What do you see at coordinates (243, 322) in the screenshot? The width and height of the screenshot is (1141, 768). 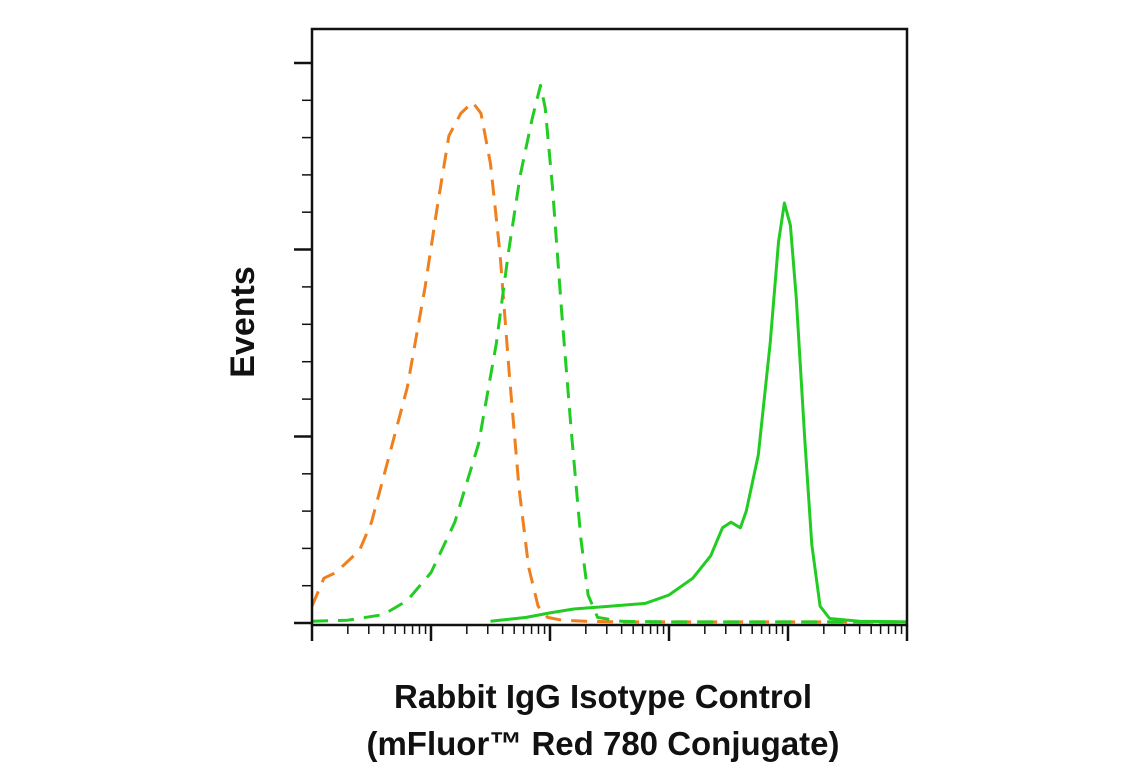 I see `y-axis-label: Events` at bounding box center [243, 322].